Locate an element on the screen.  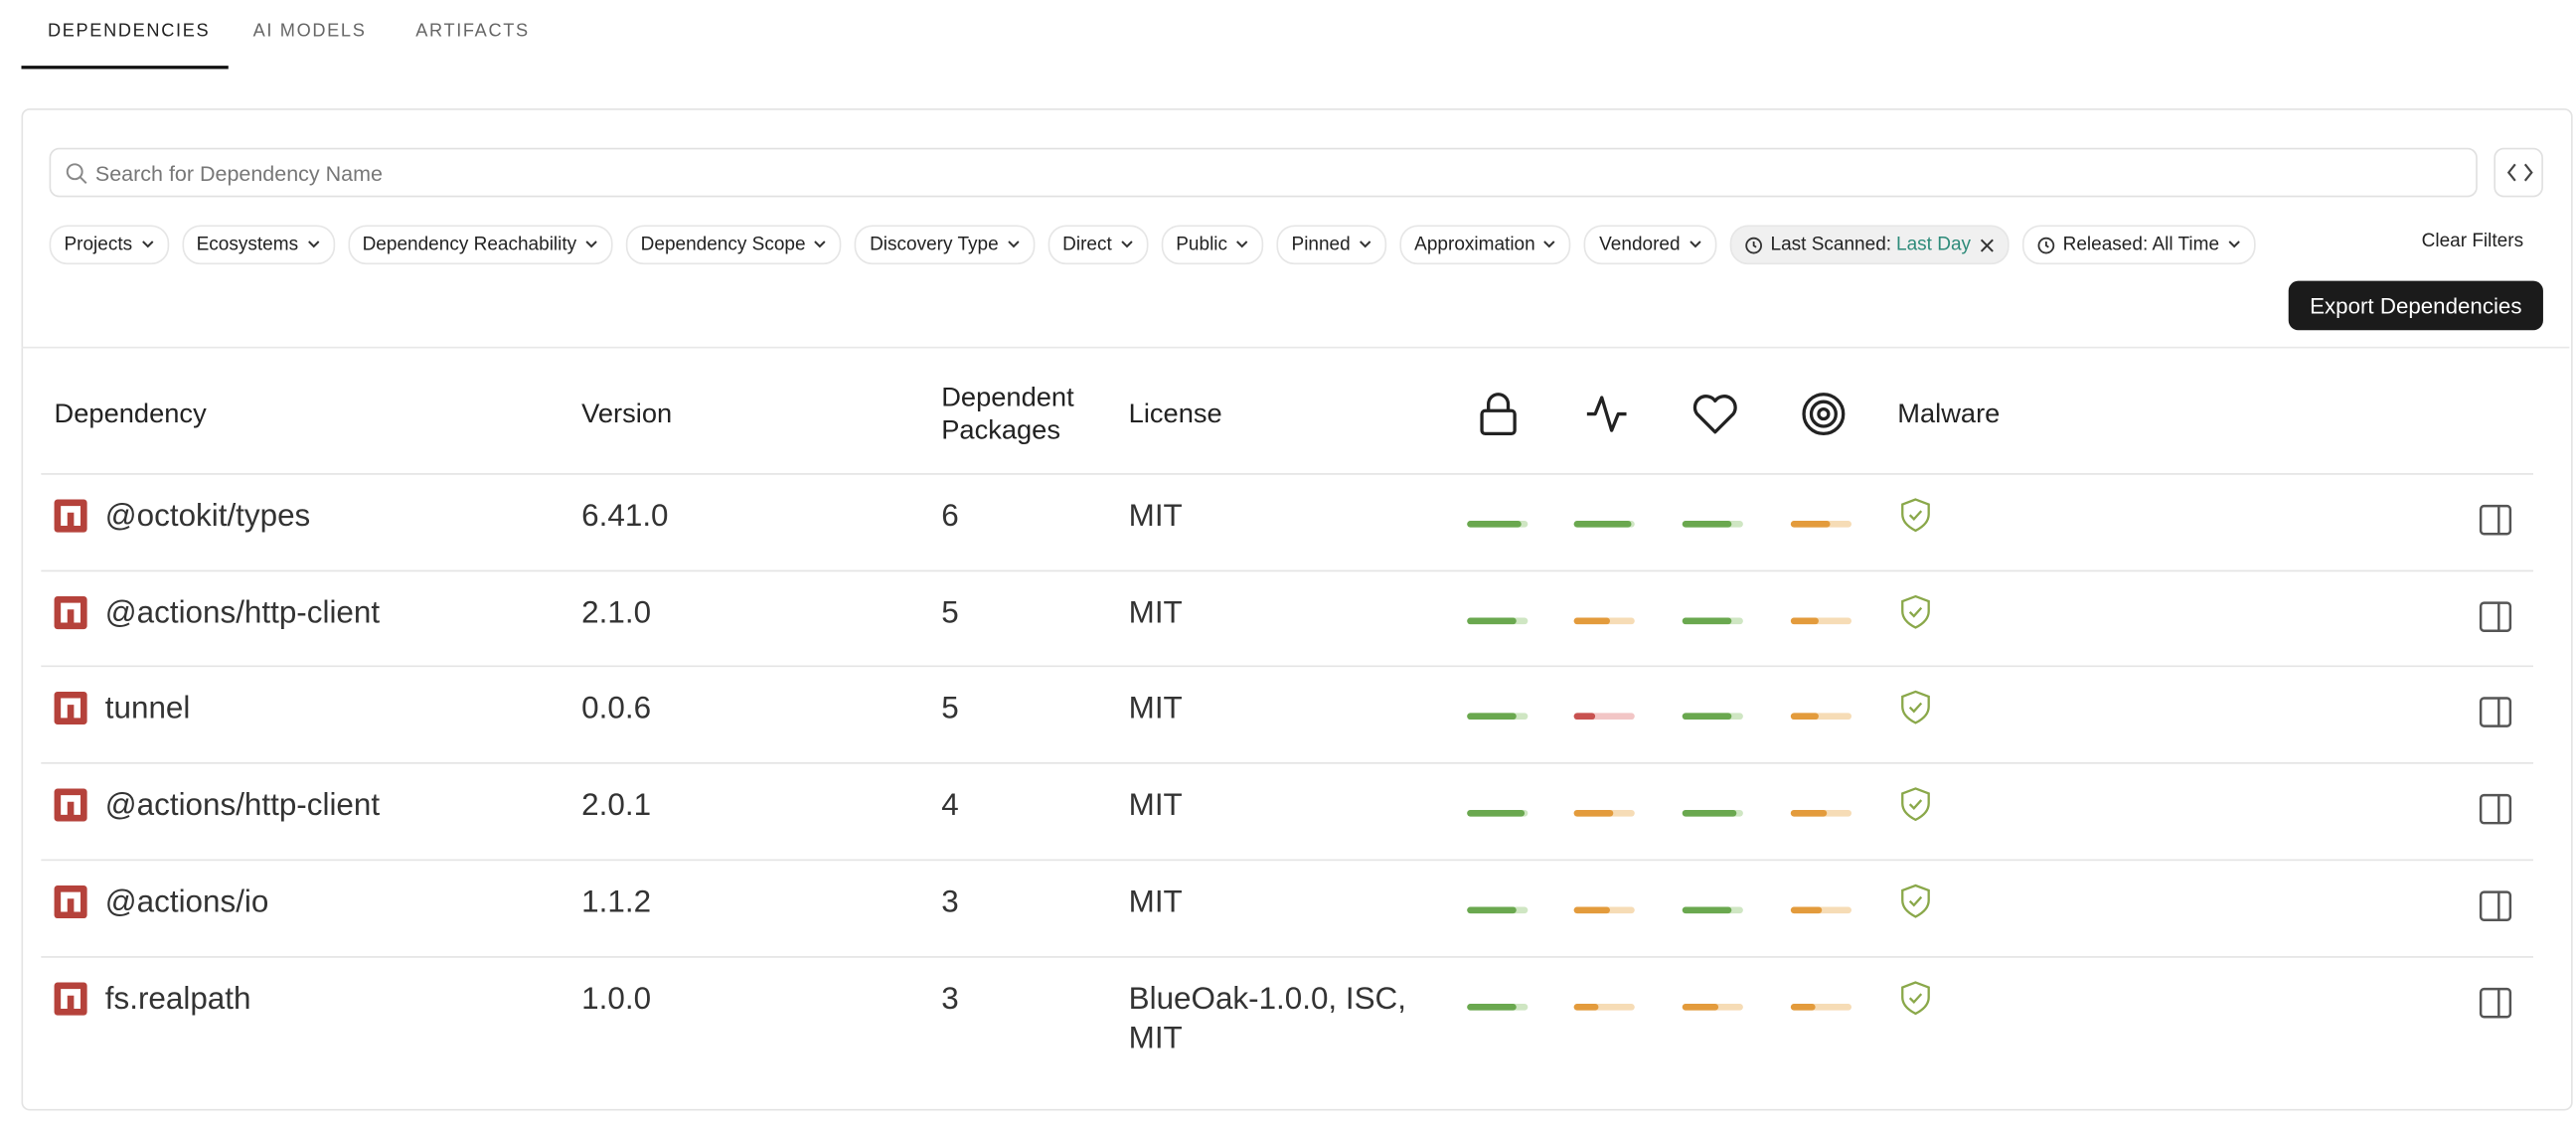
security-icon is located at coordinates (1498, 414).